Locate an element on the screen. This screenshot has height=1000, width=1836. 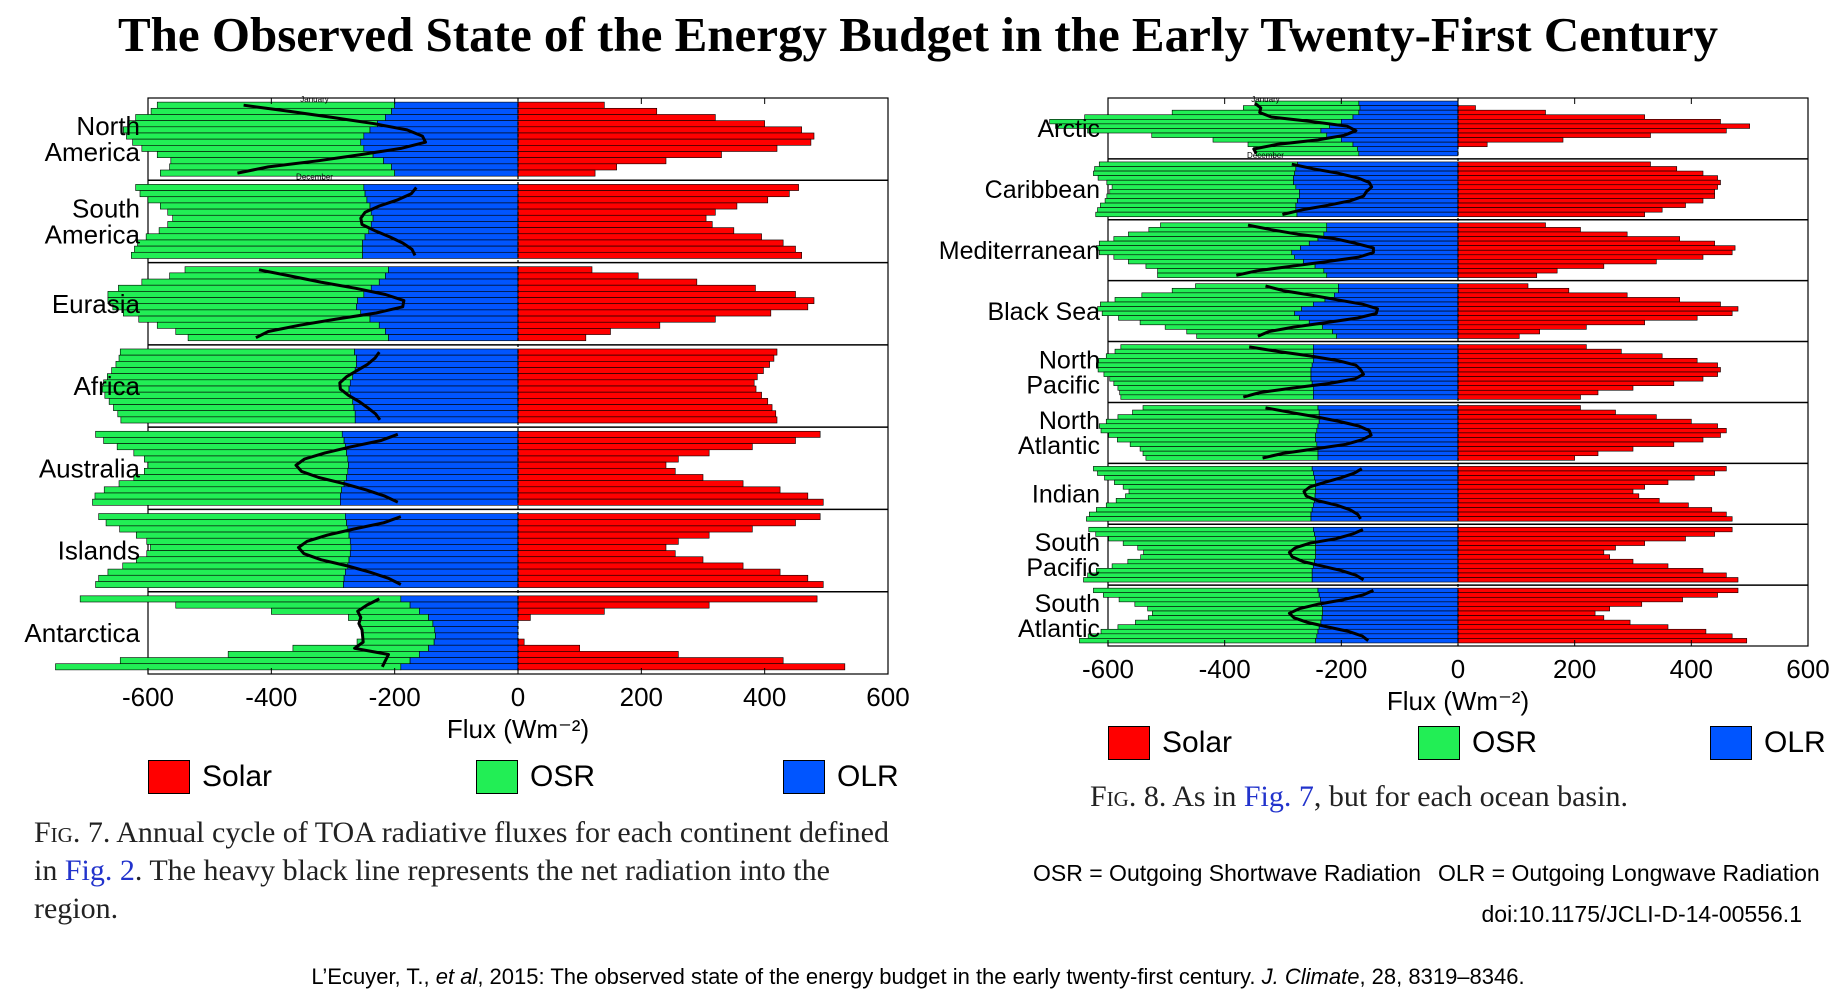
fig2-link: Fig. 2 is located at coordinates (99, 870).